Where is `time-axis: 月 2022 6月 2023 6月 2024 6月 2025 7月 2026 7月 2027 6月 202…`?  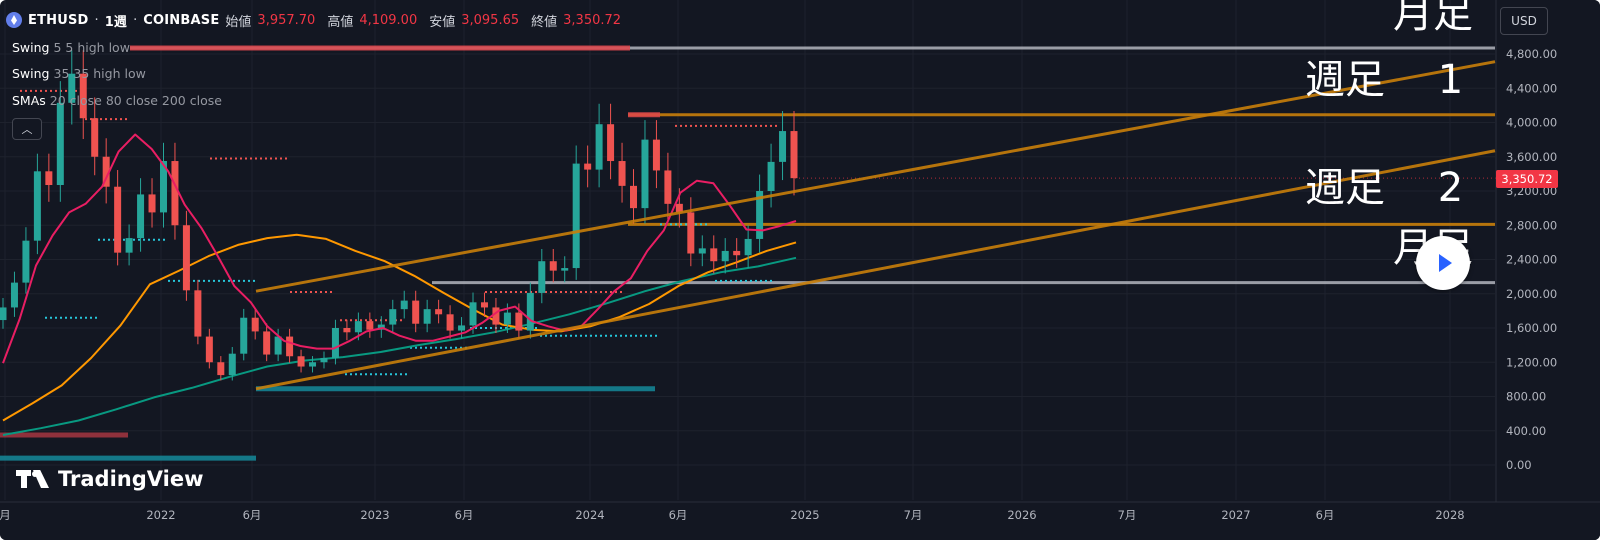 time-axis: 月 2022 6月 2023 6月 2024 6月 2025 7月 2026 7月 2027 6月 202… is located at coordinates (800, 520).